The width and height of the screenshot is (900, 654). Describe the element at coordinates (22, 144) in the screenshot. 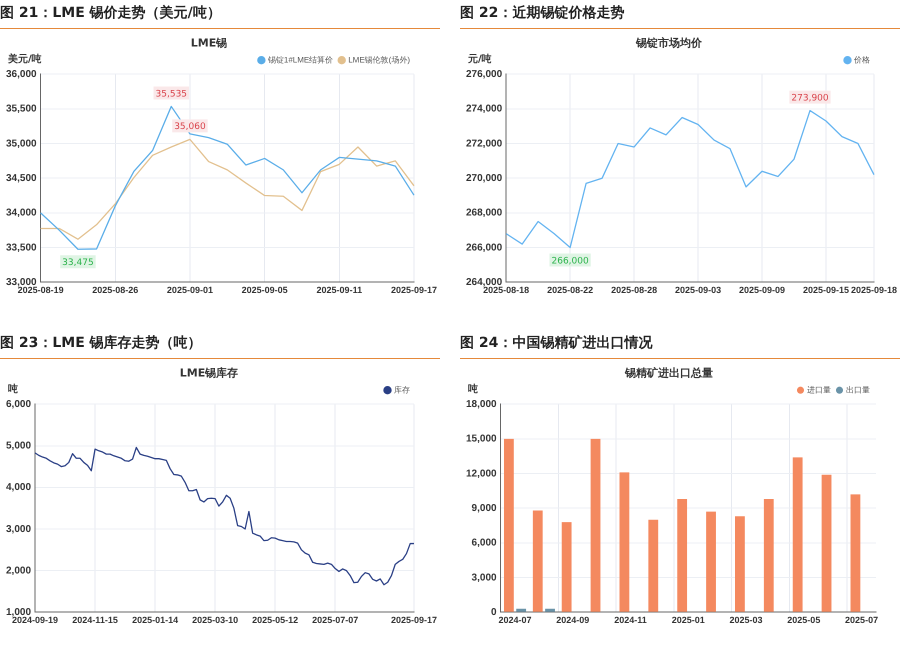

I see `y-tick-label: 35,000` at that location.